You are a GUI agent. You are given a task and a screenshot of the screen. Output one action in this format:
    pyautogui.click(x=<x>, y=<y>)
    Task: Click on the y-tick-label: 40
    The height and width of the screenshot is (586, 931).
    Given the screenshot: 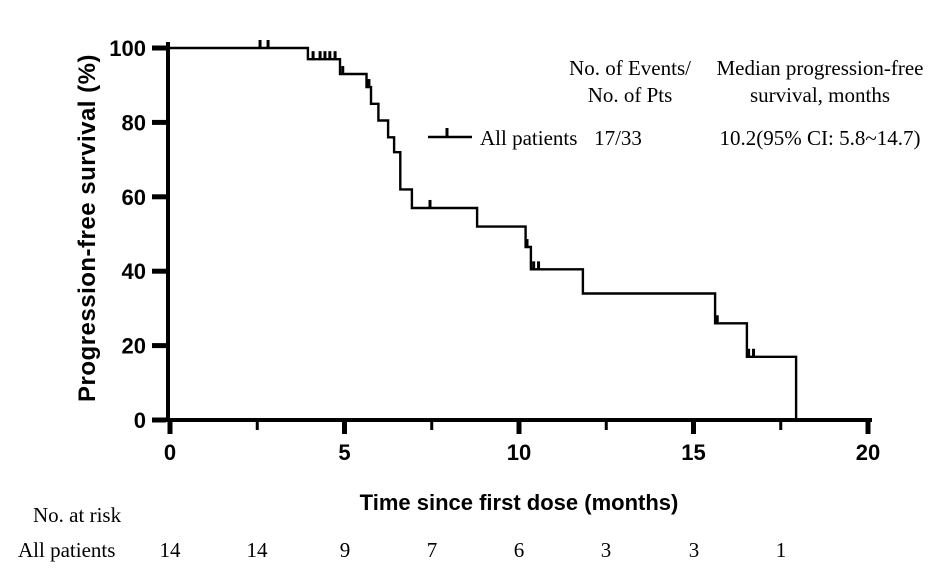 What is the action you would take?
    pyautogui.click(x=134, y=271)
    